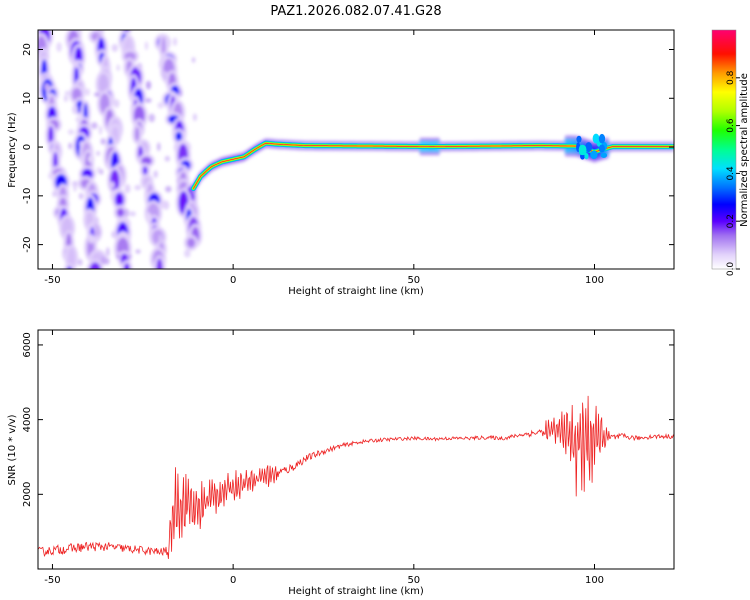  What do you see at coordinates (744, 150) in the screenshot?
I see `colorbar-label: Normalized spectral amplitude` at bounding box center [744, 150].